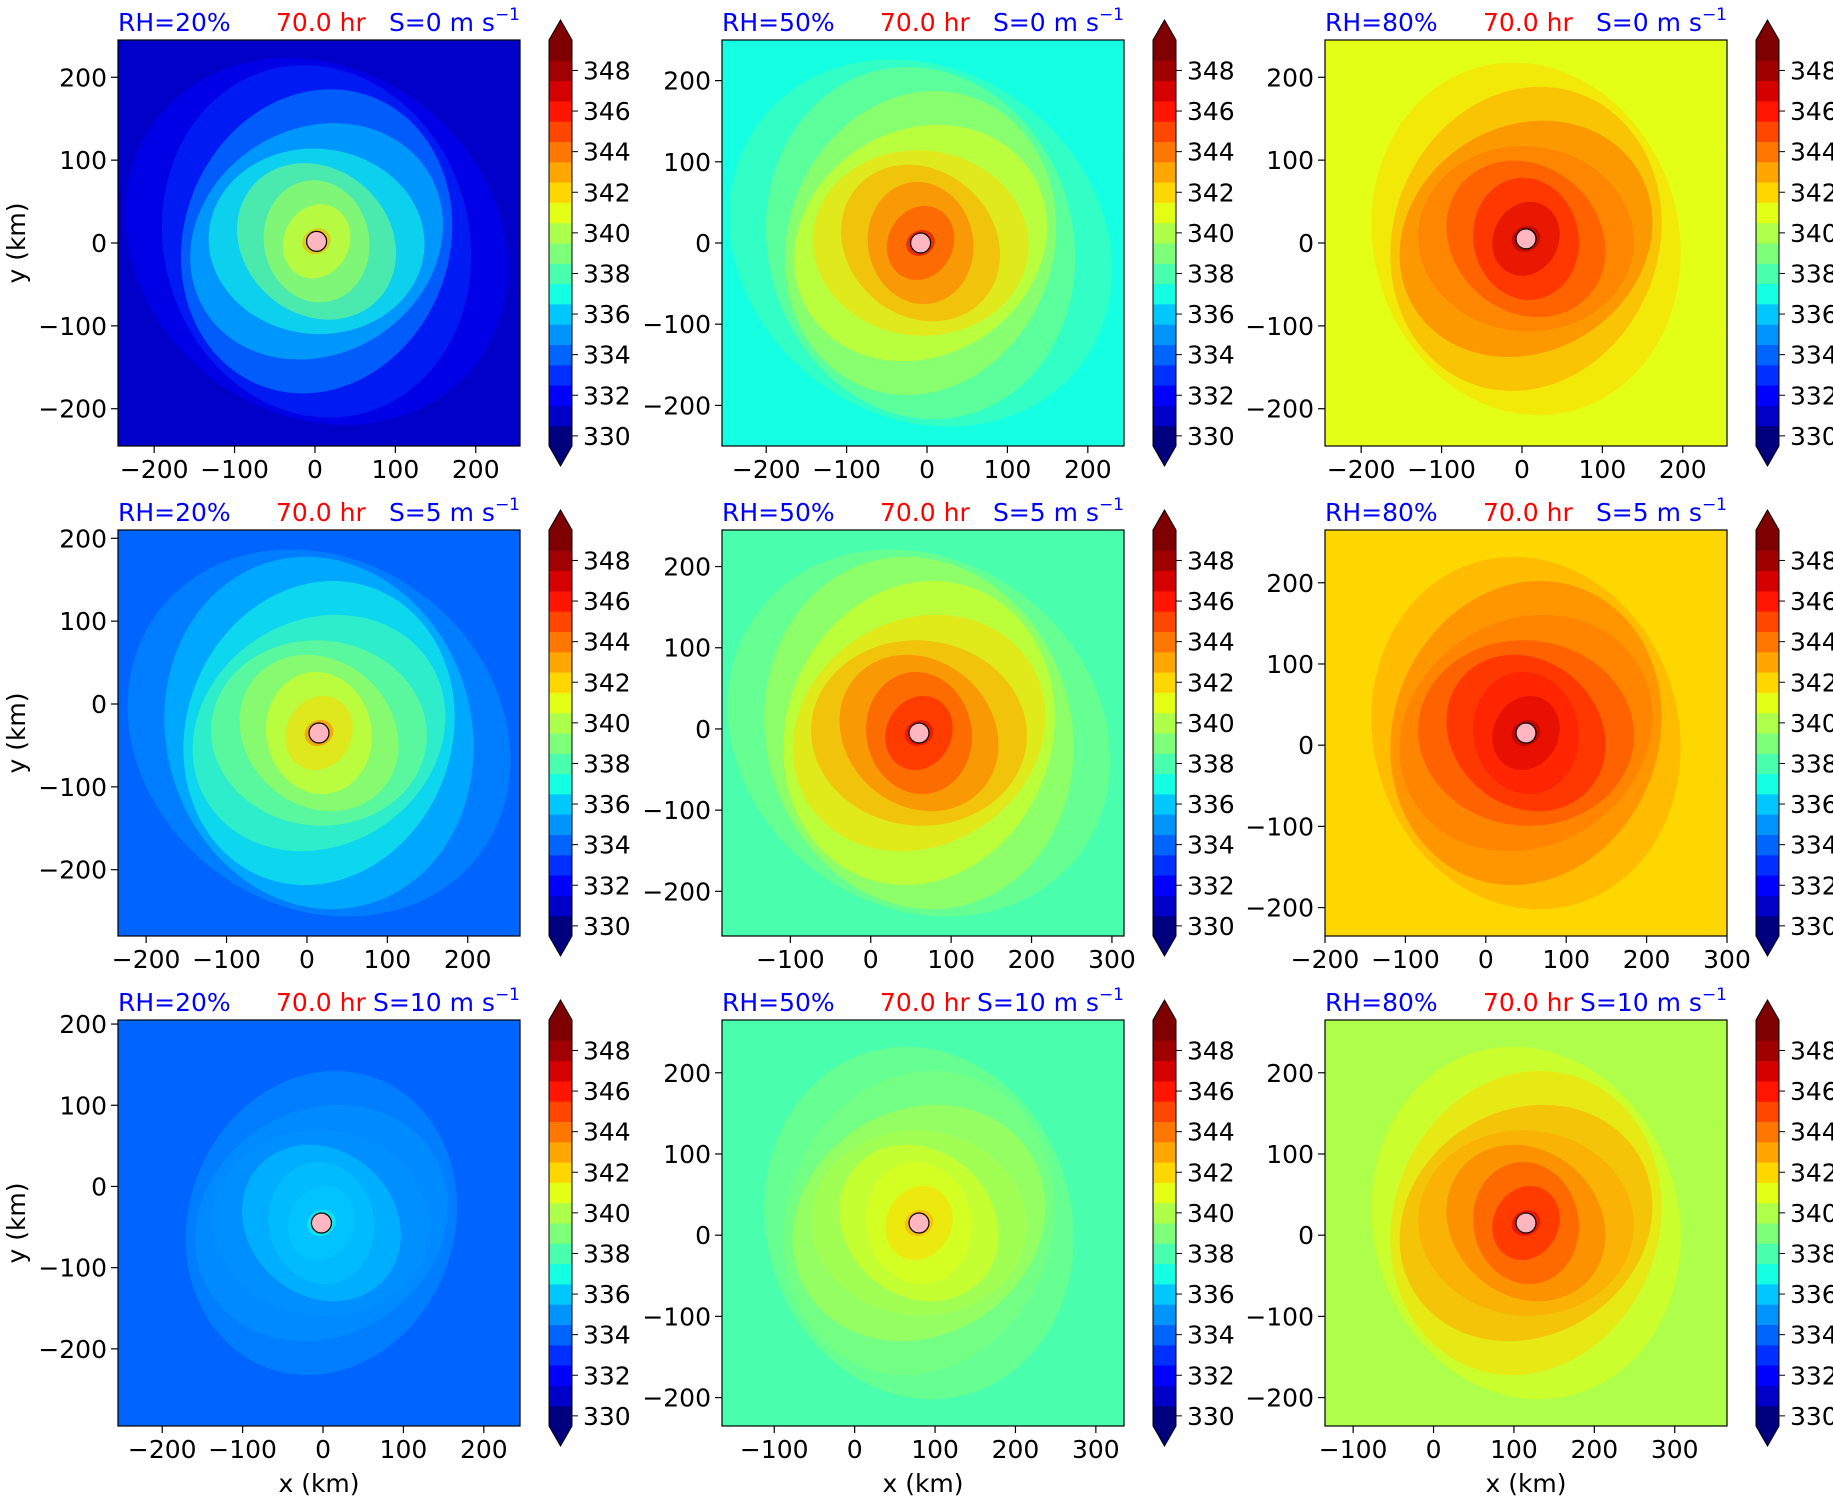  I want to click on y-axis-label: y (km), so click(16, 732).